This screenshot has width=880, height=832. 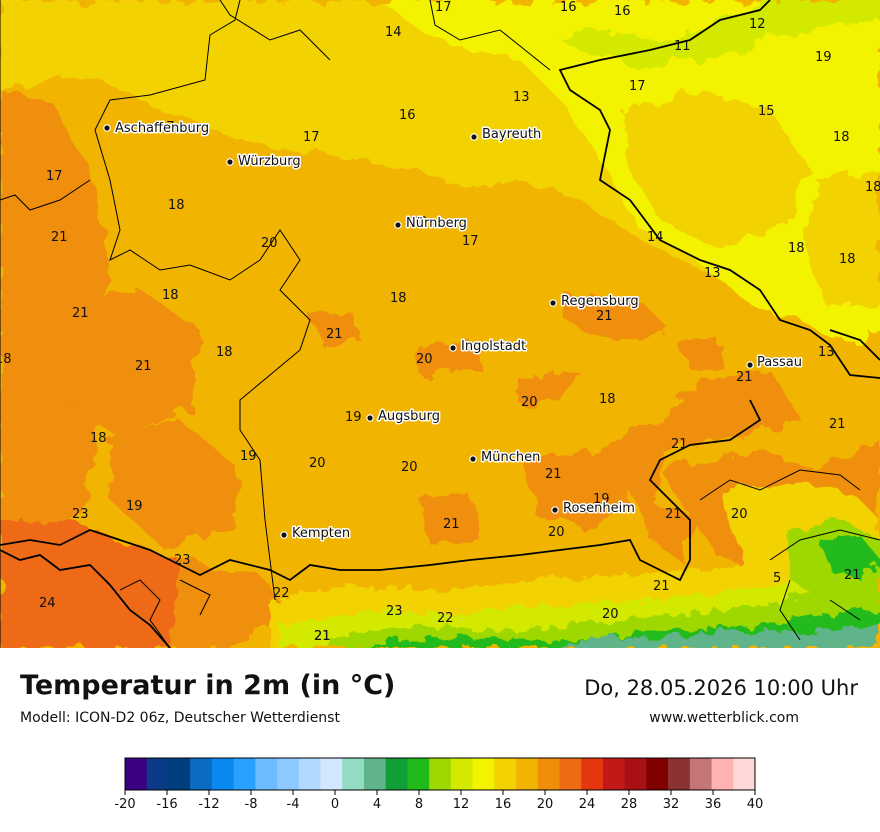 What do you see at coordinates (124, 804) in the screenshot?
I see `legend-tick-label: -20` at bounding box center [124, 804].